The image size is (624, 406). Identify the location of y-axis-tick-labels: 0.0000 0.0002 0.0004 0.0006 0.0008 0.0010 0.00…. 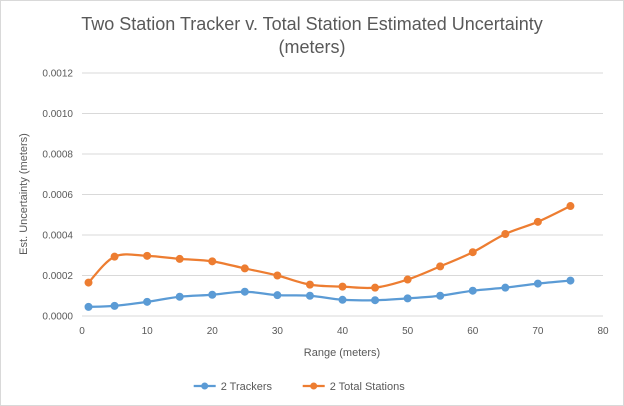
(57, 196).